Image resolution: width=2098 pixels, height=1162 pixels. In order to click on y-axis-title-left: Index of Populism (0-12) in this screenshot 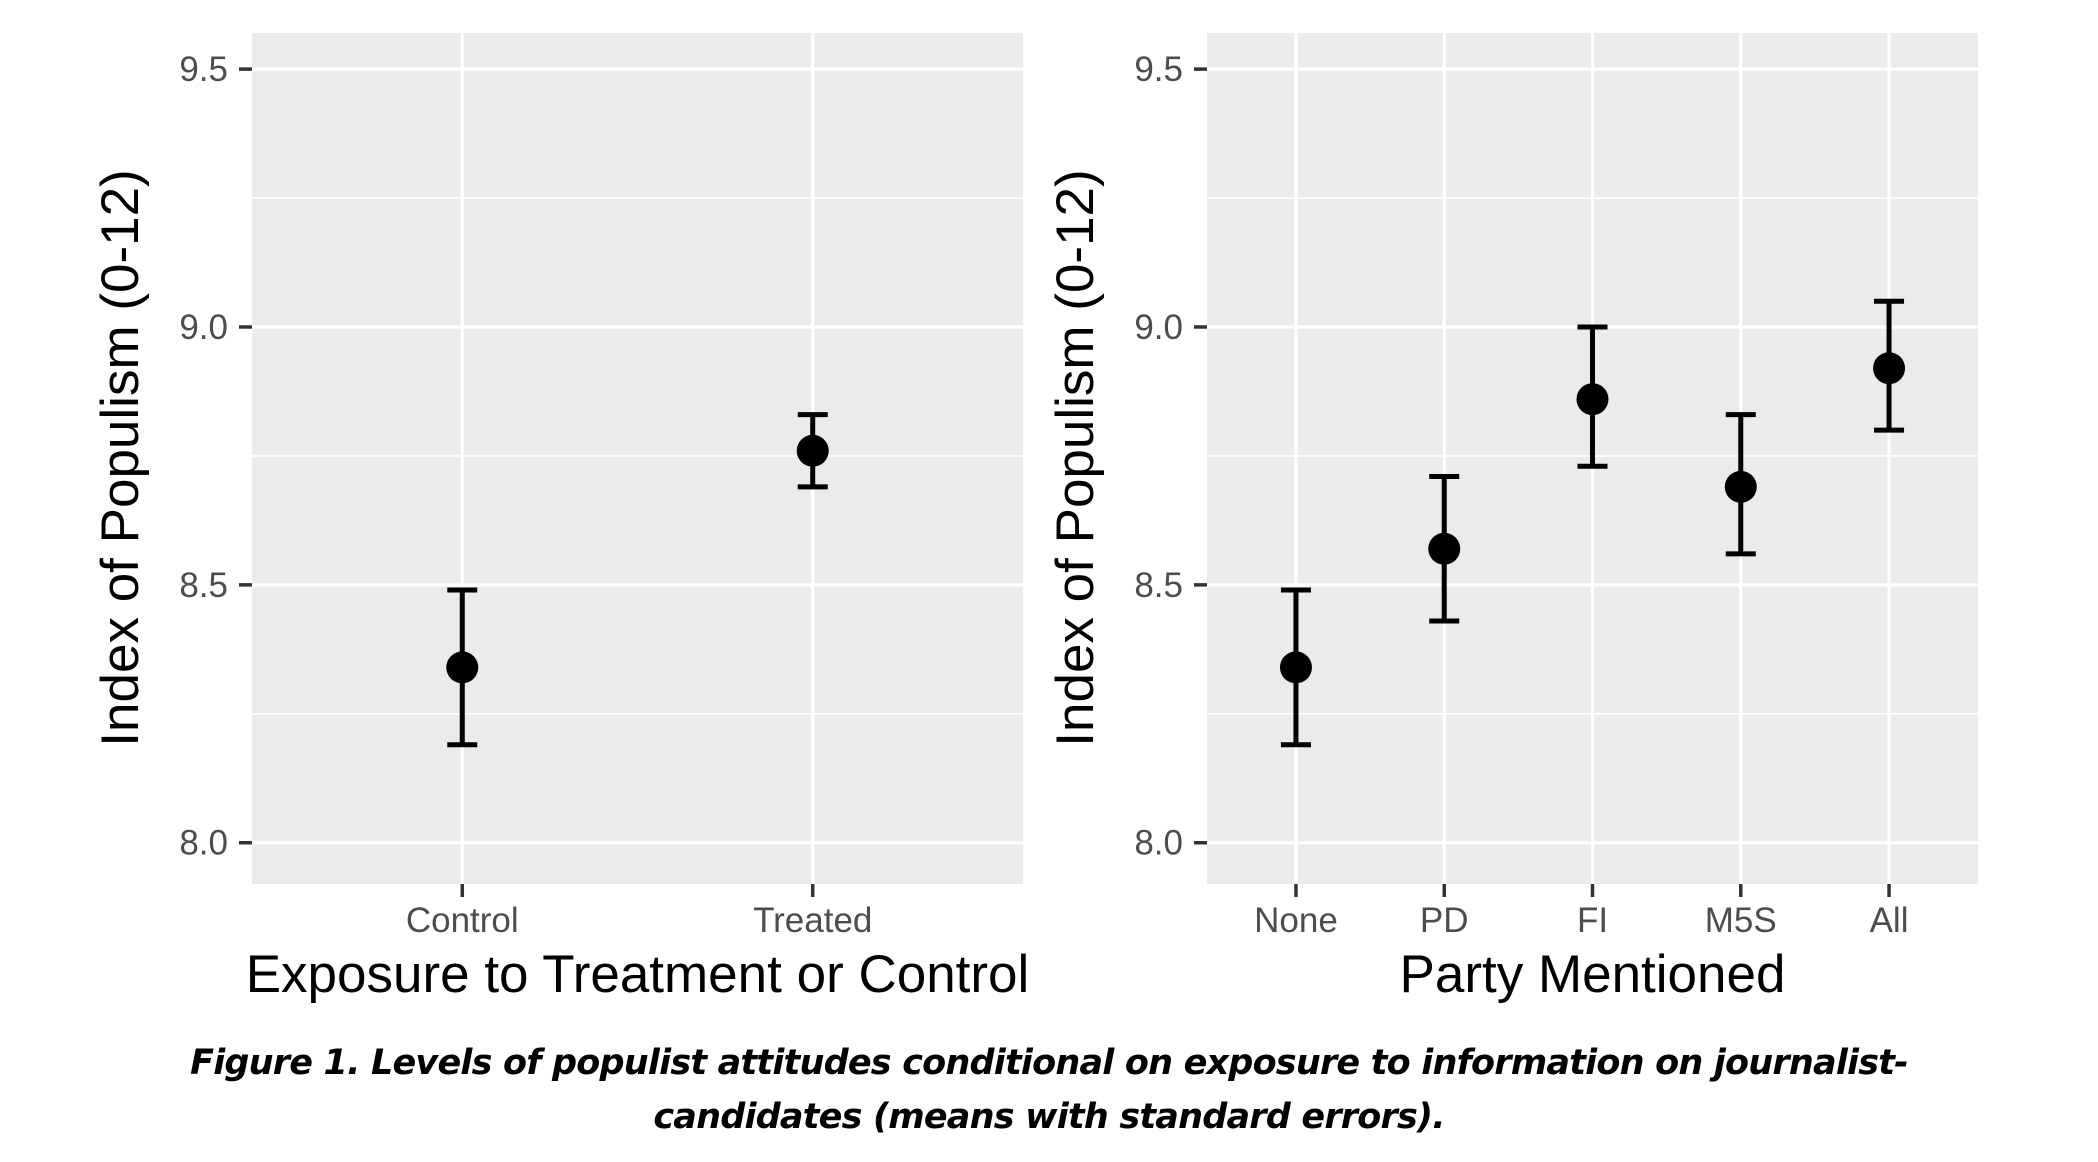, I will do `click(120, 457)`.